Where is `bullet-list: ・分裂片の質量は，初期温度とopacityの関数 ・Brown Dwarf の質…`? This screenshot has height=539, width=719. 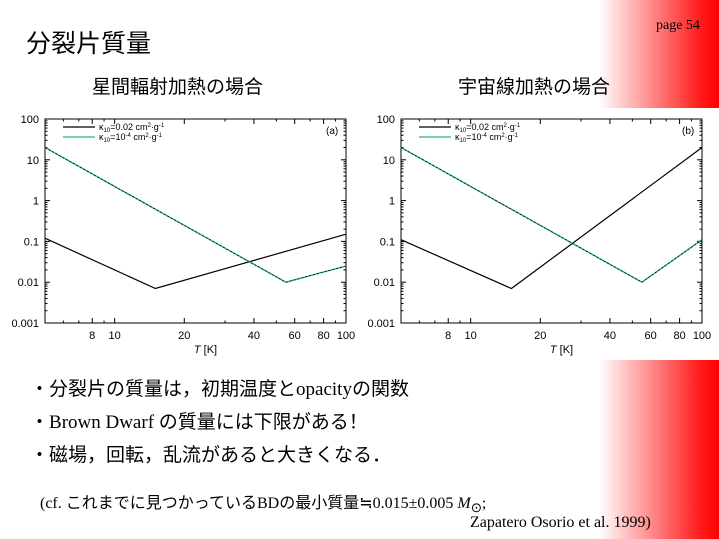
bullet-list: ・分裂片の質量は，初期温度とopacityの関数 ・Brown Dwarf の質… is located at coordinates (219, 422).